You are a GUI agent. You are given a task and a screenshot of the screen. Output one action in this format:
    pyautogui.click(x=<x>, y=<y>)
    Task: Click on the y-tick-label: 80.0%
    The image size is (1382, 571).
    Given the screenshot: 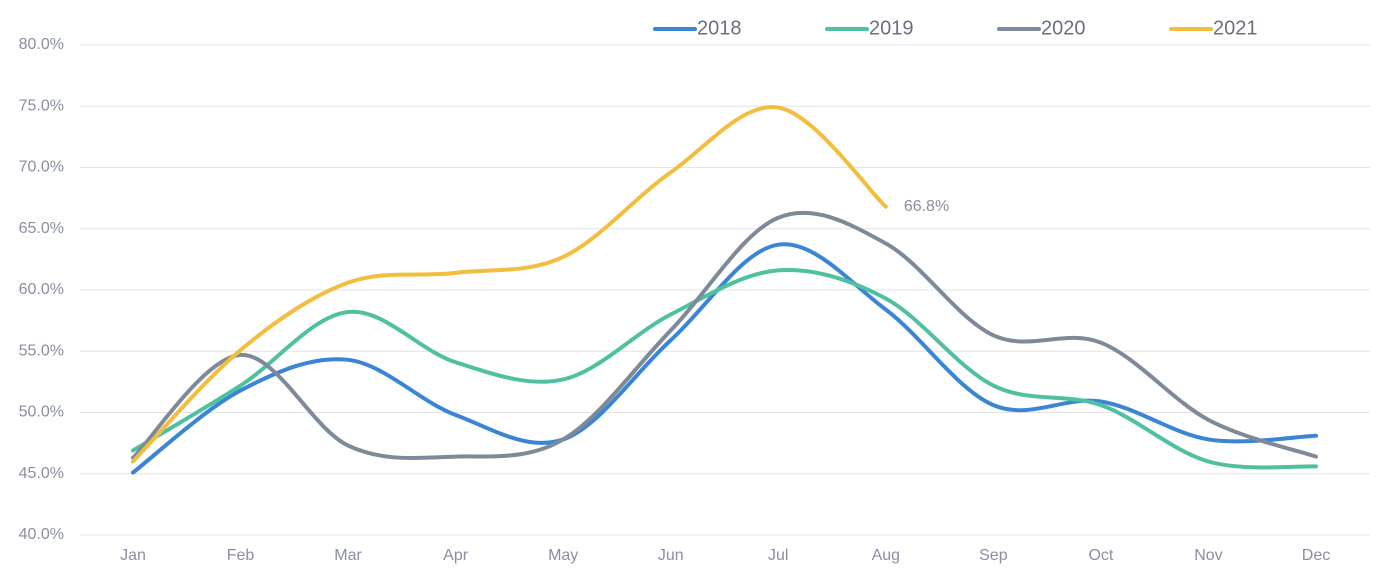 What is the action you would take?
    pyautogui.click(x=41, y=44)
    